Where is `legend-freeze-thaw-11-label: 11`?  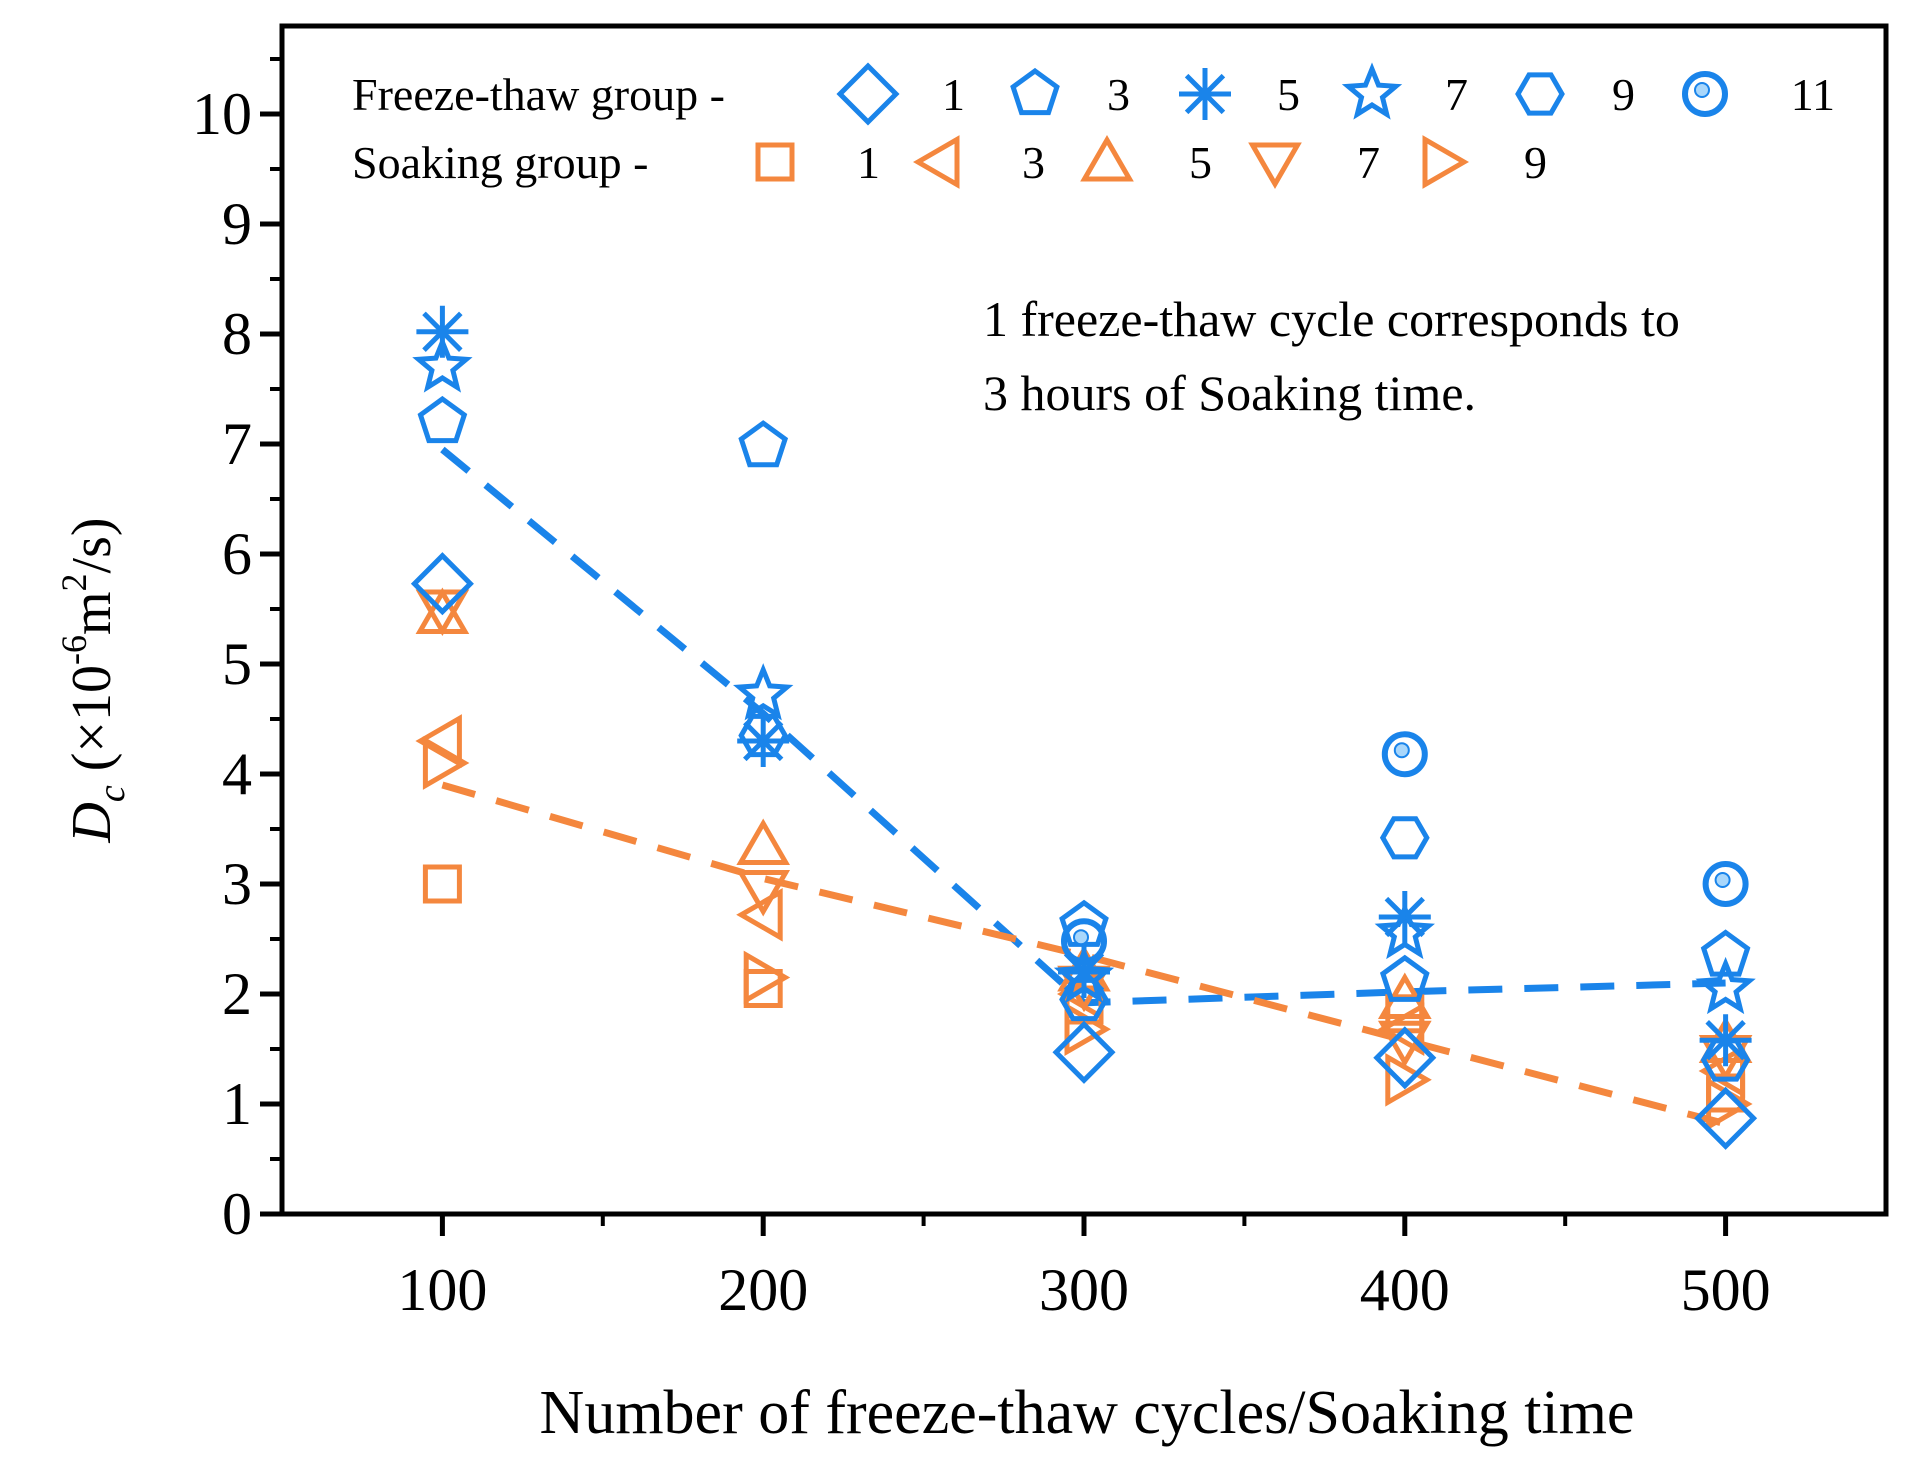
legend-freeze-thaw-11-label: 11 is located at coordinates (1813, 94).